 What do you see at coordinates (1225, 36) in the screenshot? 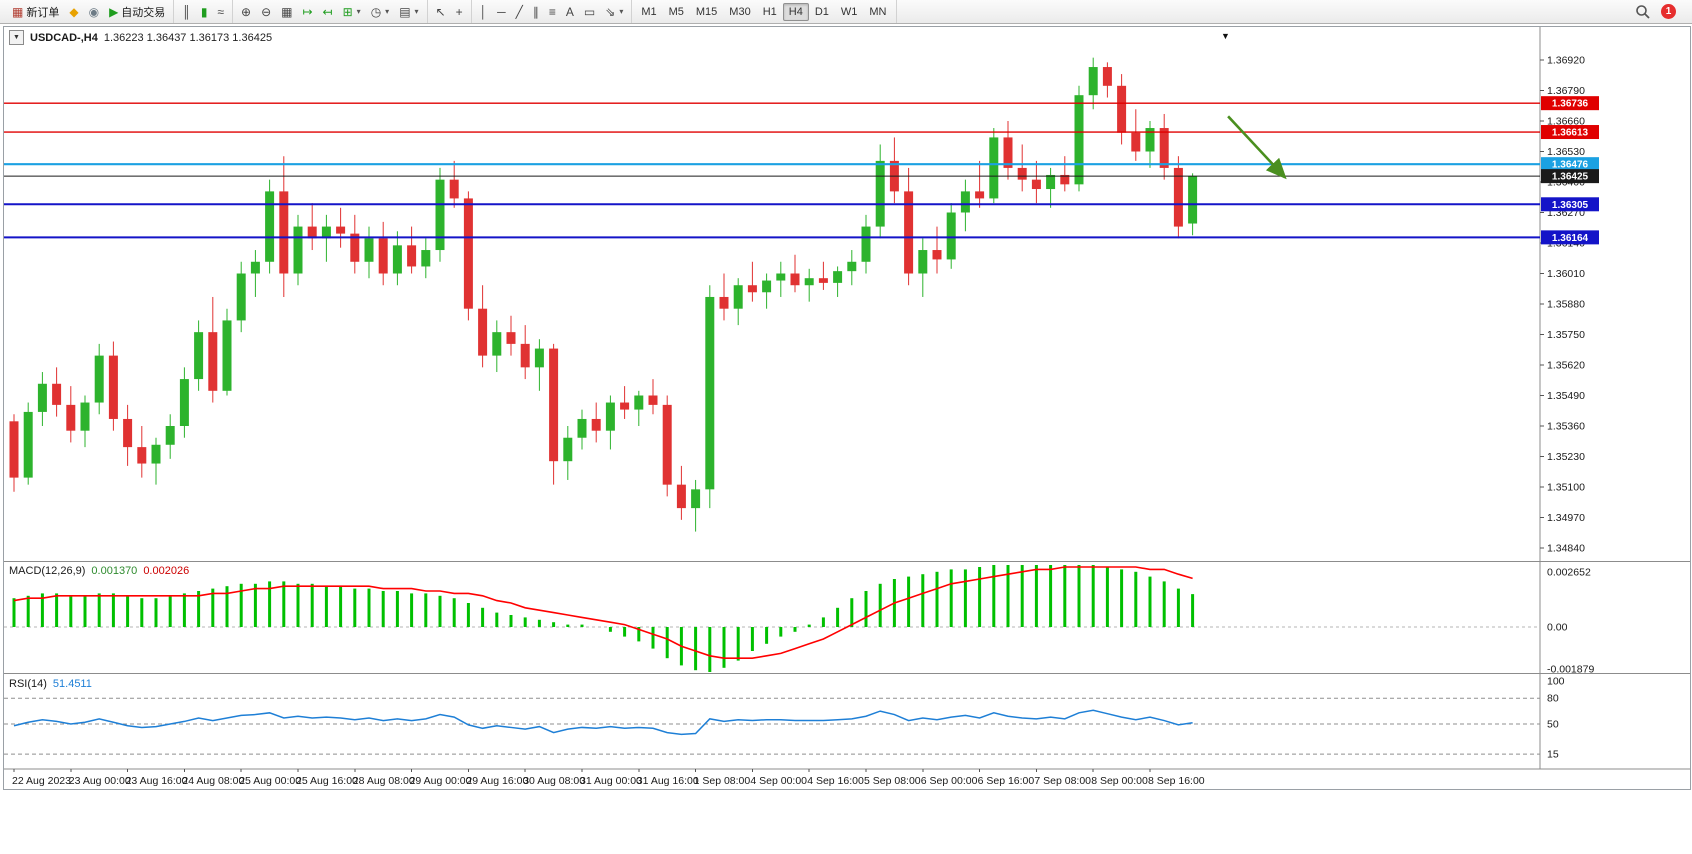
I see `symbol-dropdown-marker: ▼` at bounding box center [1225, 36].